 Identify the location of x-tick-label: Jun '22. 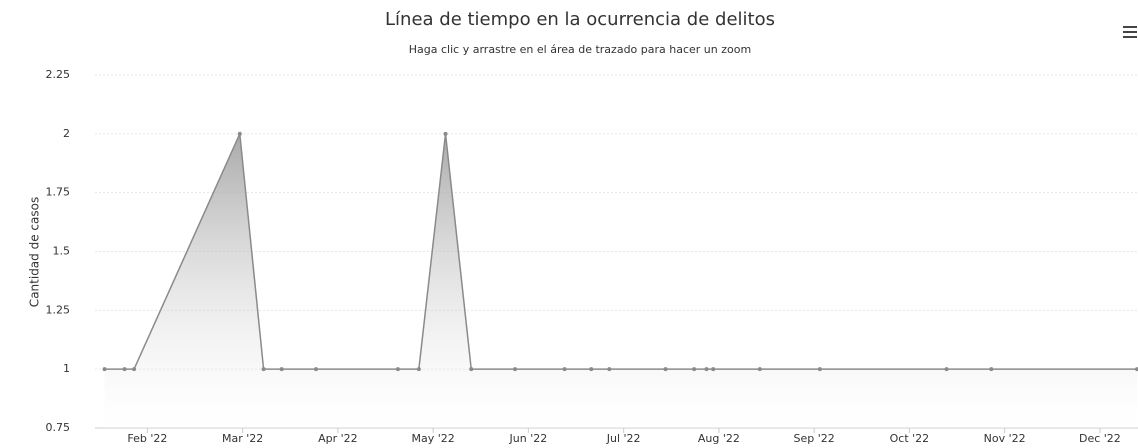
(528, 438).